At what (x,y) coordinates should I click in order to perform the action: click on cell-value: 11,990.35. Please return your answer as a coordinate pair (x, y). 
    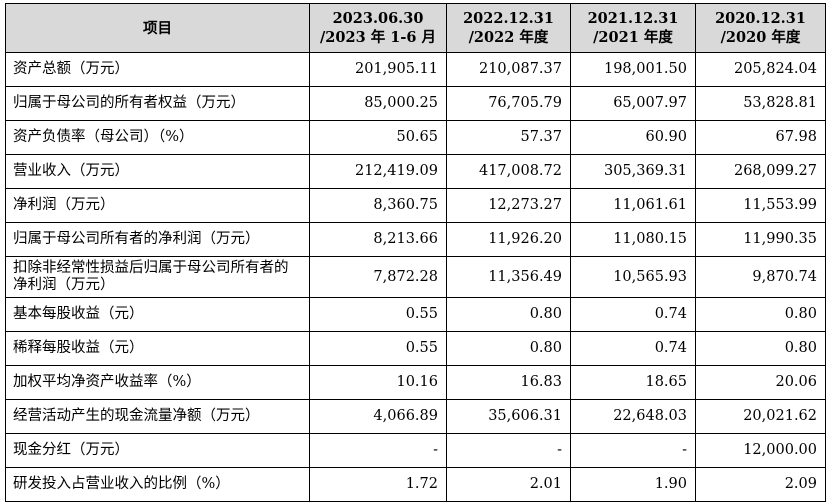
    Looking at the image, I should click on (760, 239).